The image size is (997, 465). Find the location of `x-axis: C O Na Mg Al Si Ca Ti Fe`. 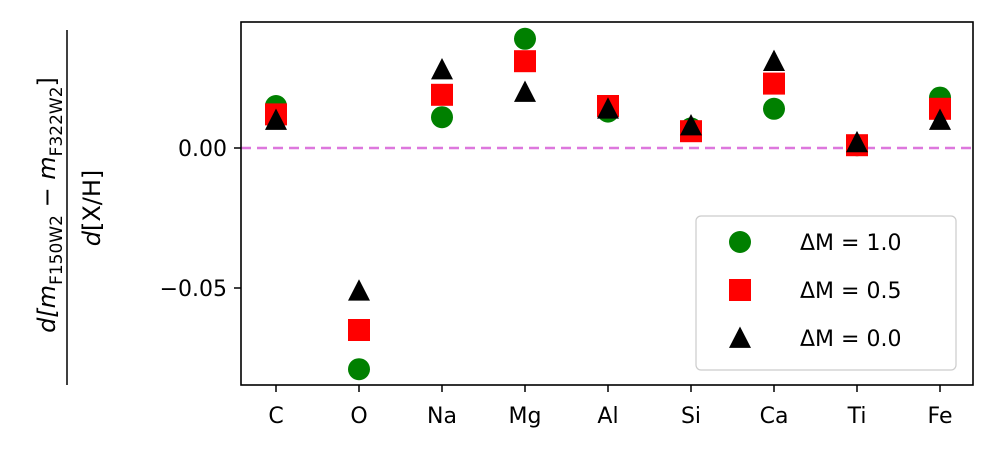

x-axis: C O Na Mg Al Si Ca Ti Fe is located at coordinates (610, 407).